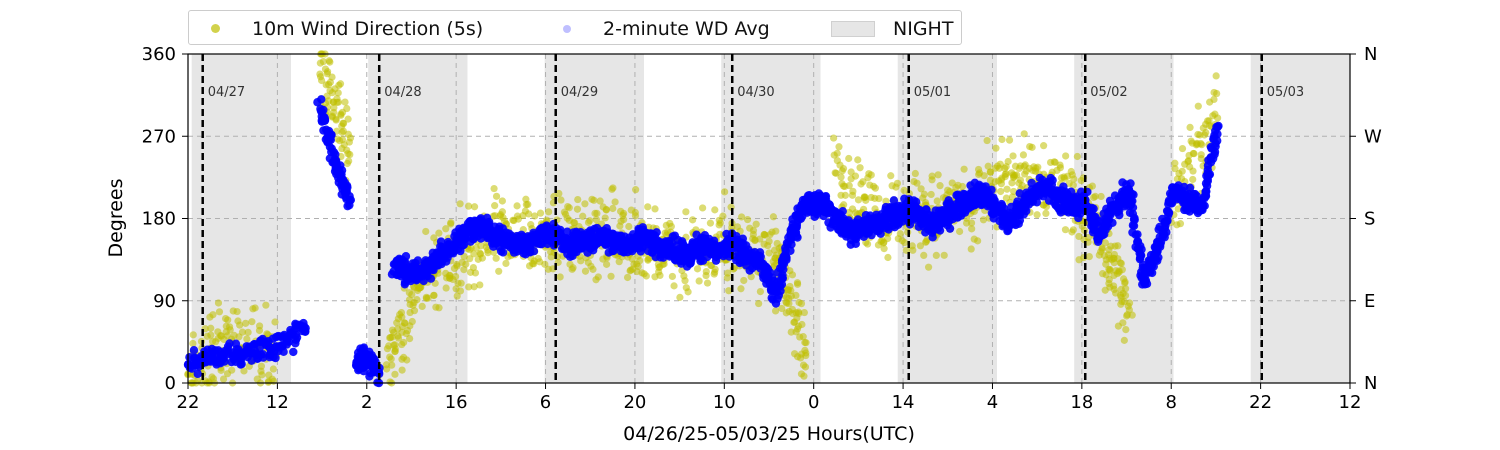 Image resolution: width=1500 pixels, height=450 pixels. Describe the element at coordinates (892, 28) in the screenshot. I see `legend-item-night: NIGHT` at that location.